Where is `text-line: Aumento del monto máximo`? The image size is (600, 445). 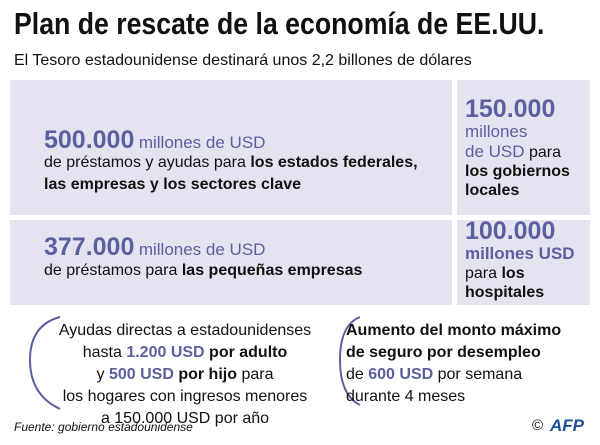
text-line: Aumento del monto máximo is located at coordinates (454, 330).